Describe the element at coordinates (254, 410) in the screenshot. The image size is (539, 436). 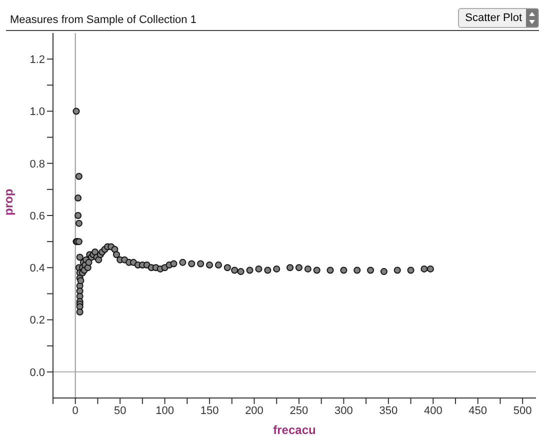
I see `x-tick-label: 200` at that location.